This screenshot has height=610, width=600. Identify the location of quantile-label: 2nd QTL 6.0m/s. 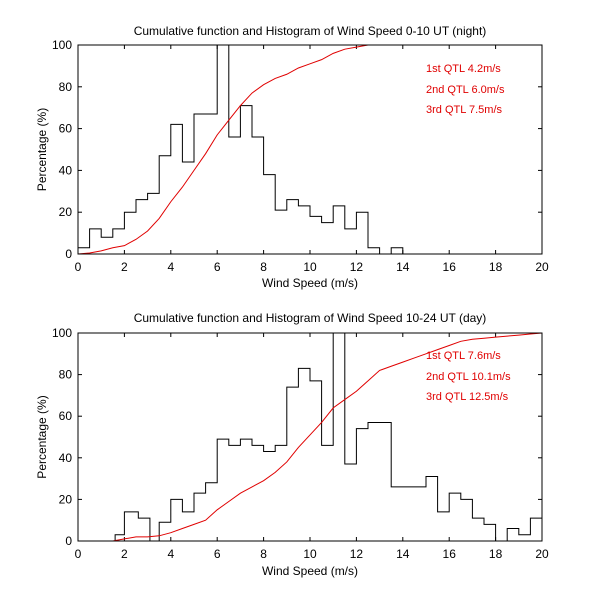
(465, 90).